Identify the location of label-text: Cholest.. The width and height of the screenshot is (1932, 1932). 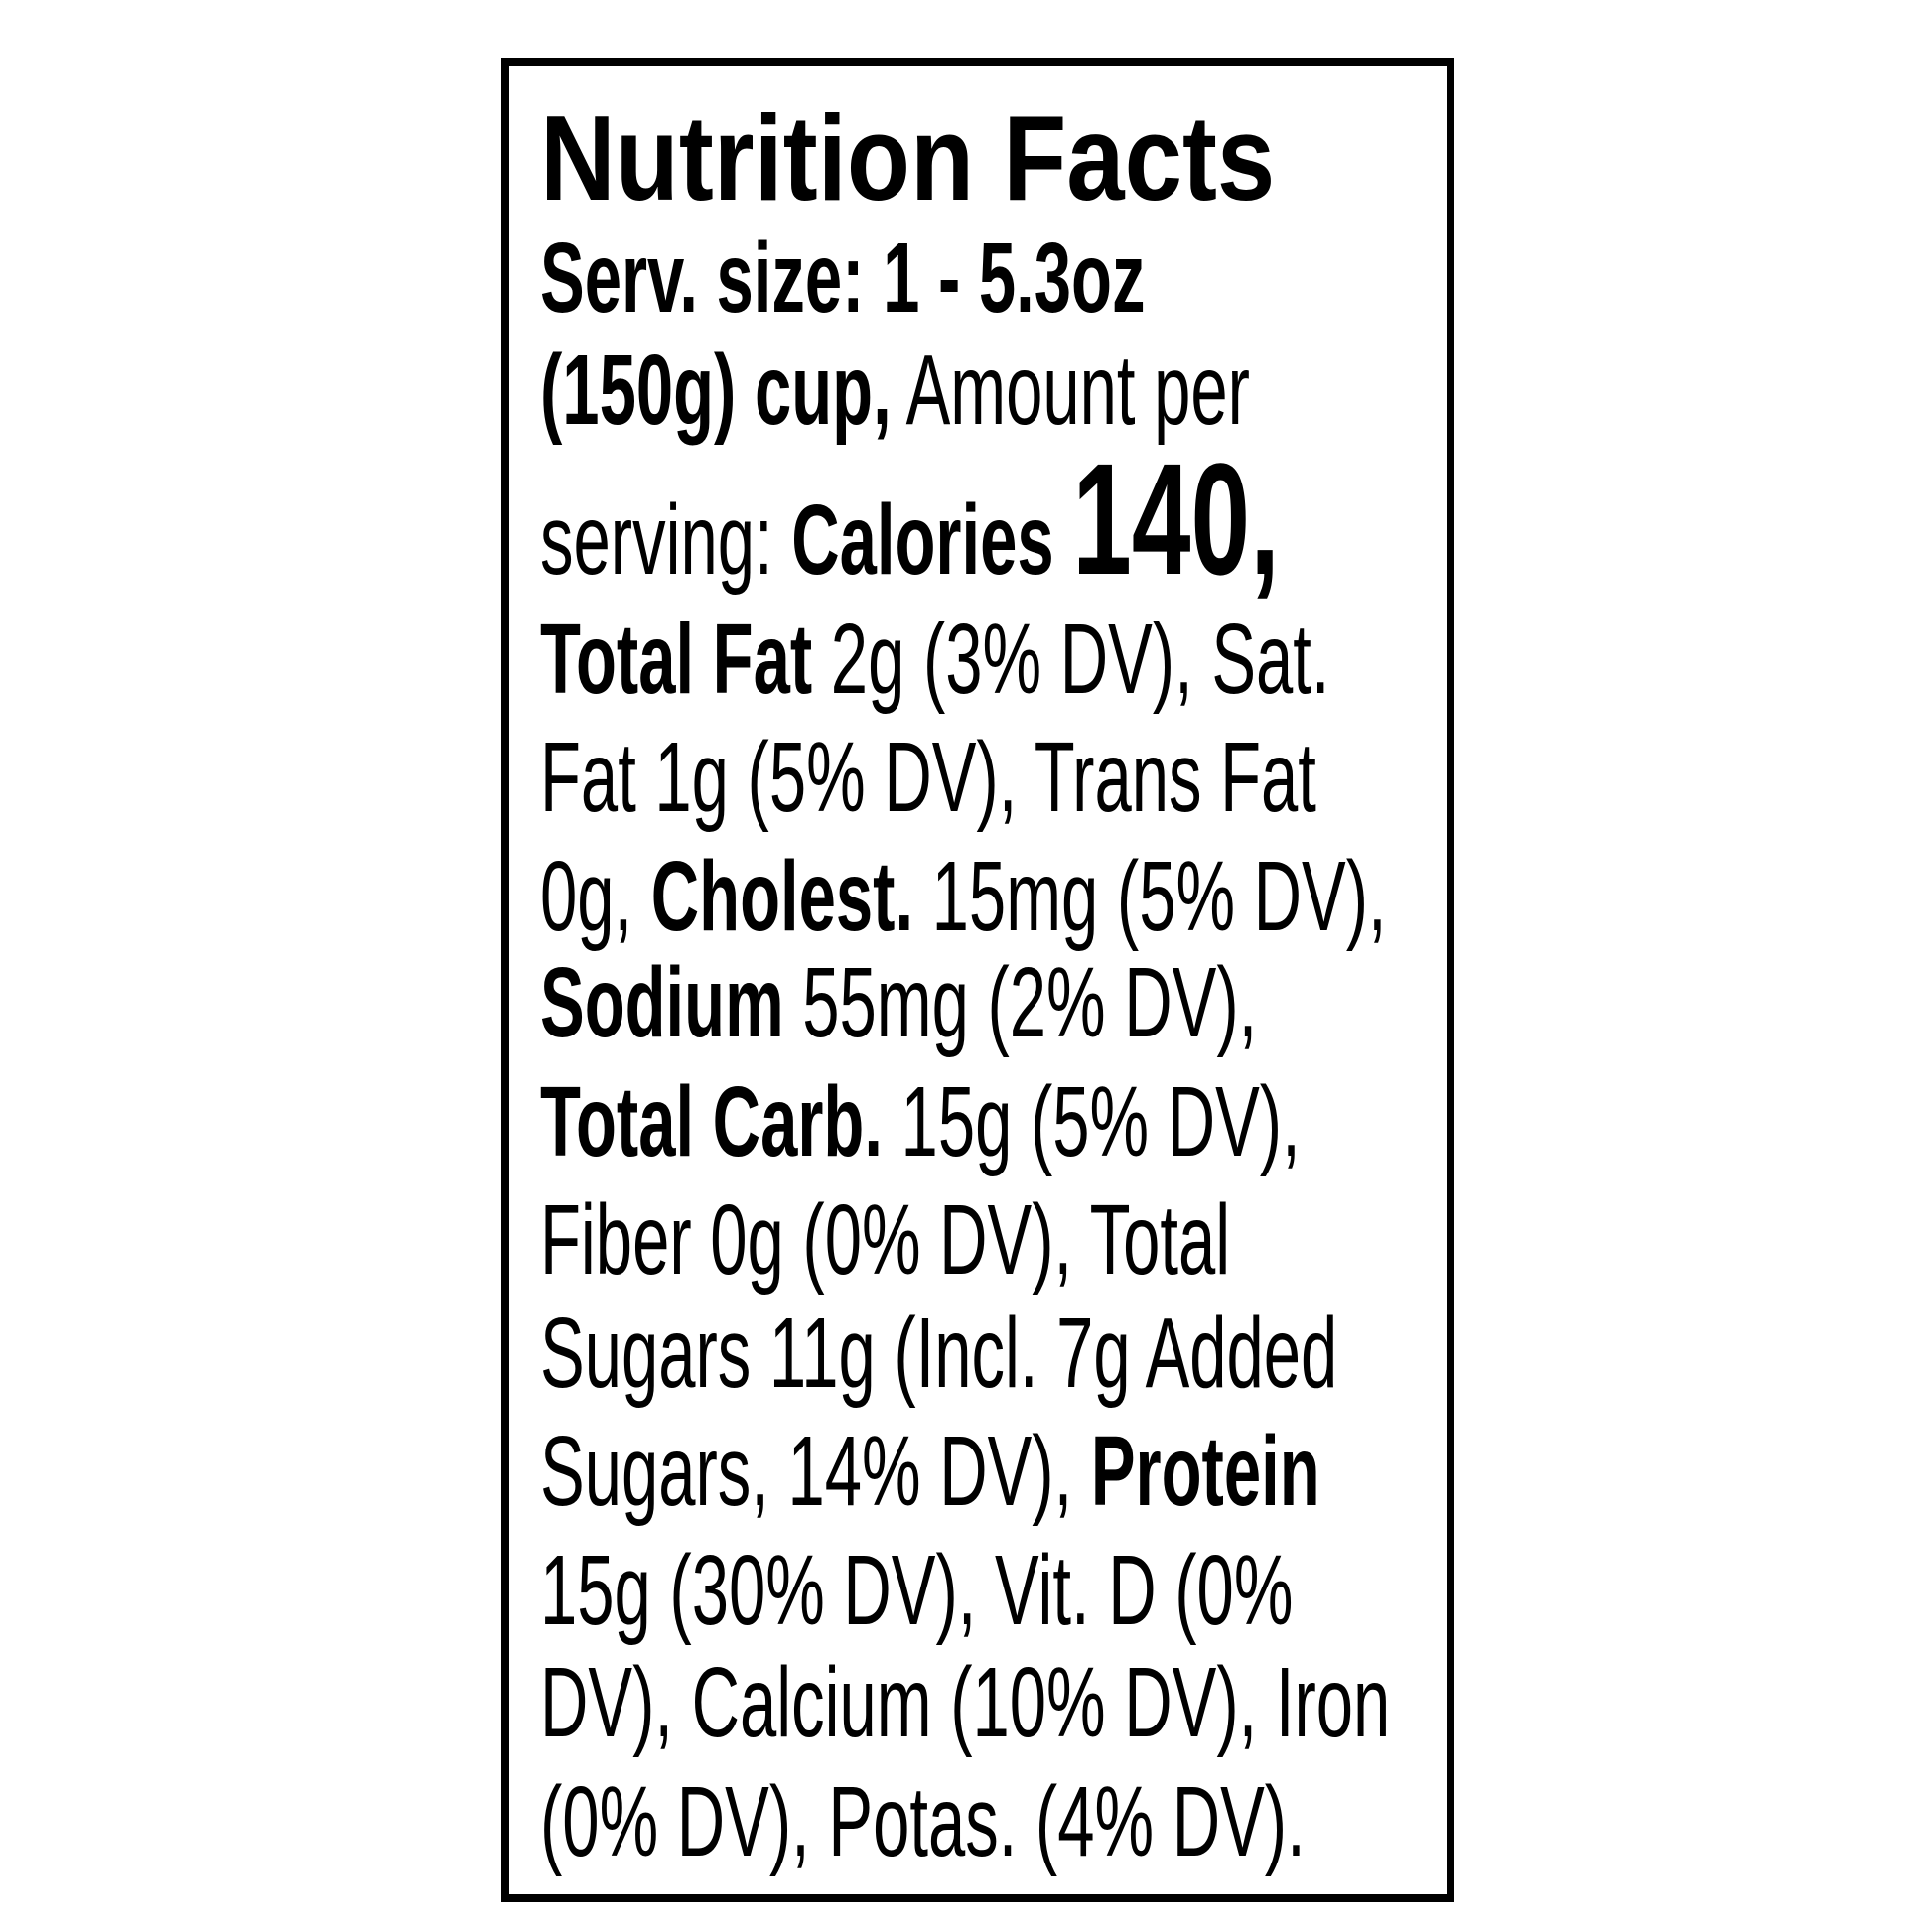
(782, 897).